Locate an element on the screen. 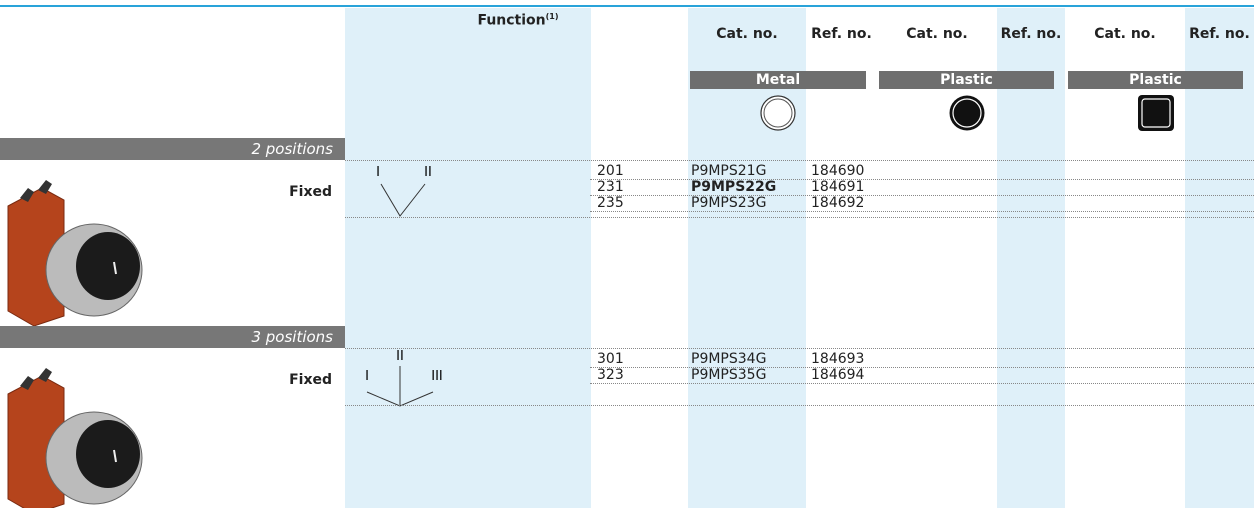 The height and width of the screenshot is (508, 1254). footnote-ref: (1) is located at coordinates (552, 16).